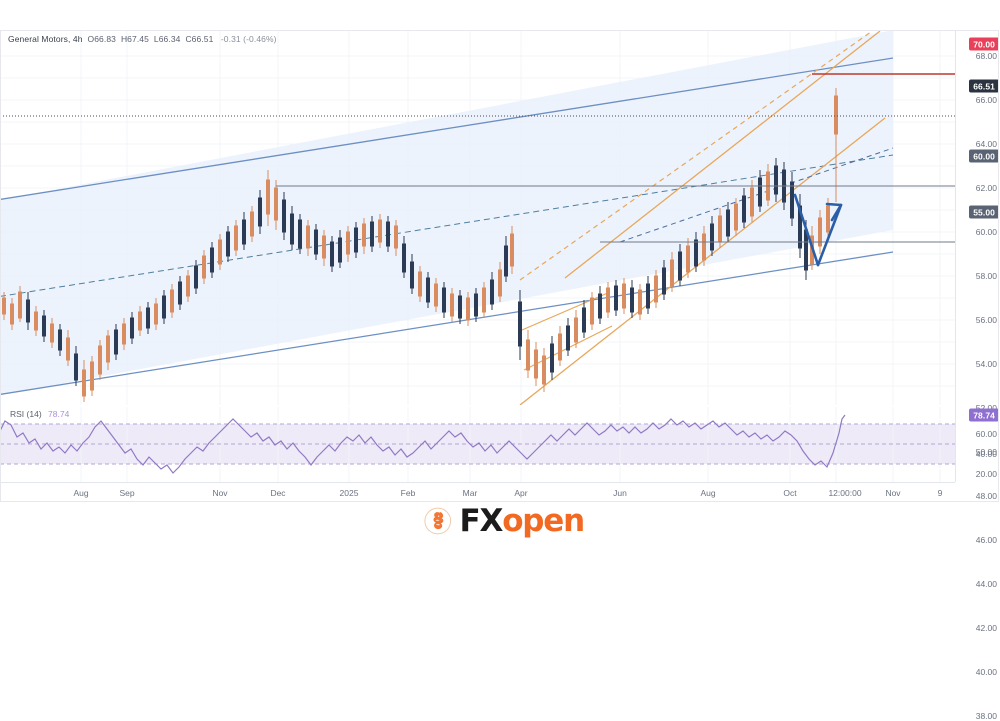 Image resolution: width=1000 pixels, height=721 pixels. What do you see at coordinates (199, 39) in the screenshot?
I see `legend-close: C66.51` at bounding box center [199, 39].